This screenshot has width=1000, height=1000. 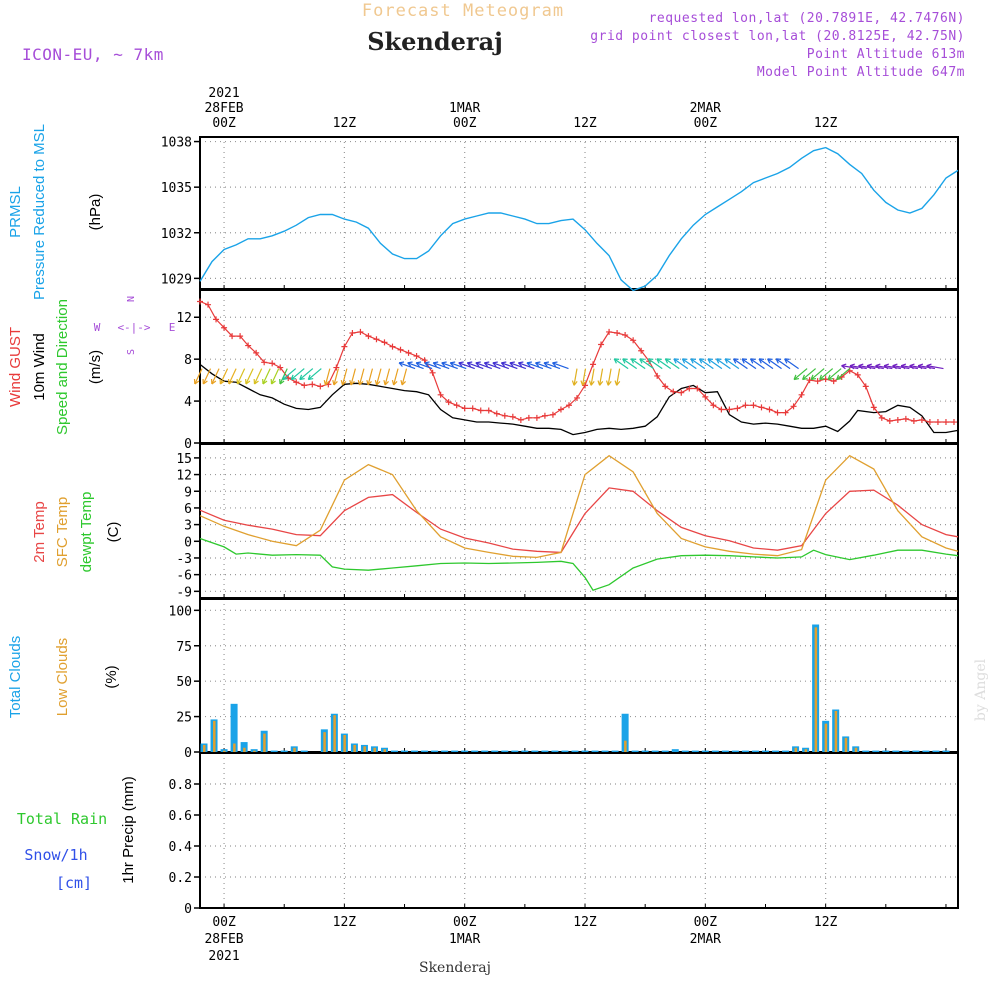 I want to click on snow-unit-label: [cm], so click(x=74, y=883).